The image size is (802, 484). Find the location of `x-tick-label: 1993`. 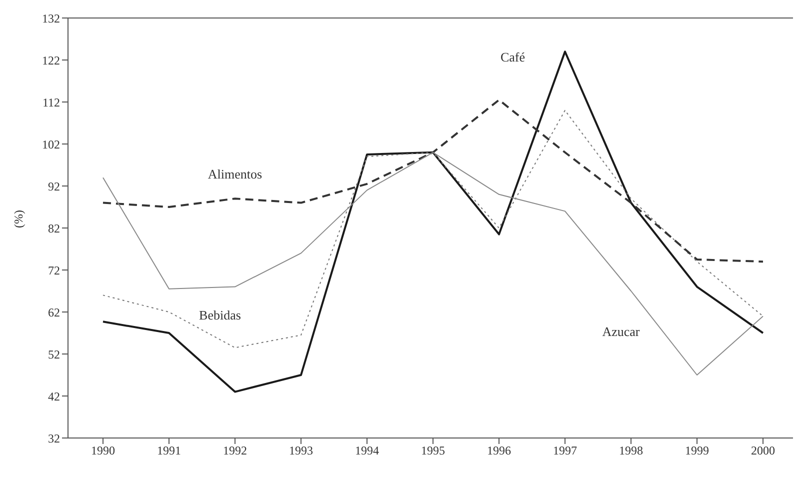

x-tick-label: 1993 is located at coordinates (301, 451).